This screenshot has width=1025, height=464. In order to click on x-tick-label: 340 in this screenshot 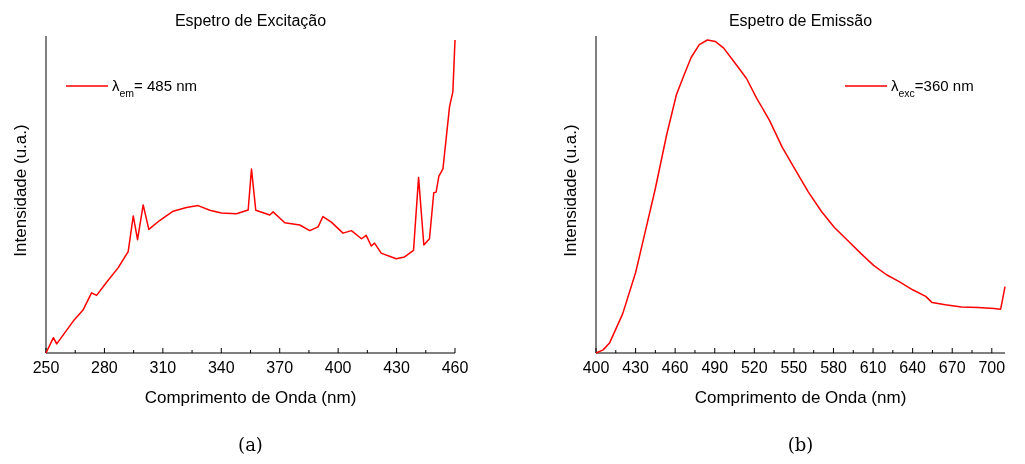, I will do `click(221, 367)`.